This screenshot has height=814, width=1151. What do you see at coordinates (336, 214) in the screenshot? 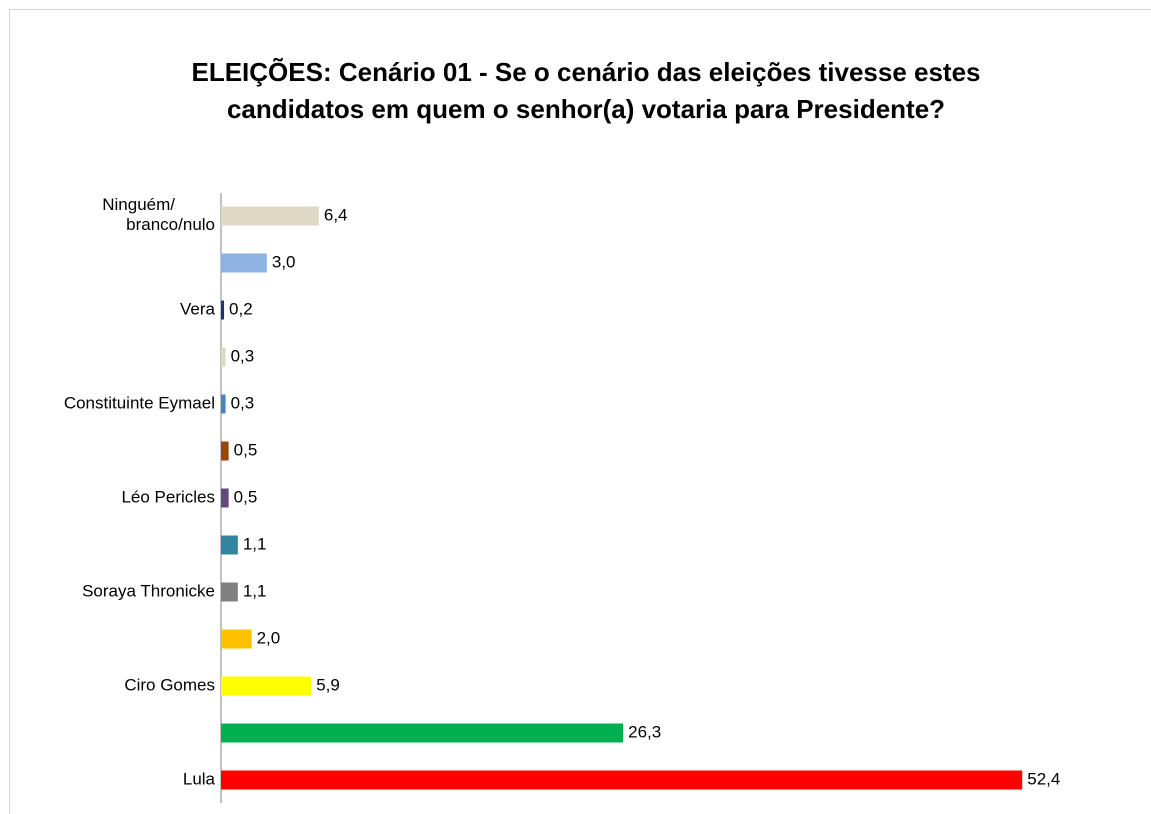
I see `data-label: 6,4` at bounding box center [336, 214].